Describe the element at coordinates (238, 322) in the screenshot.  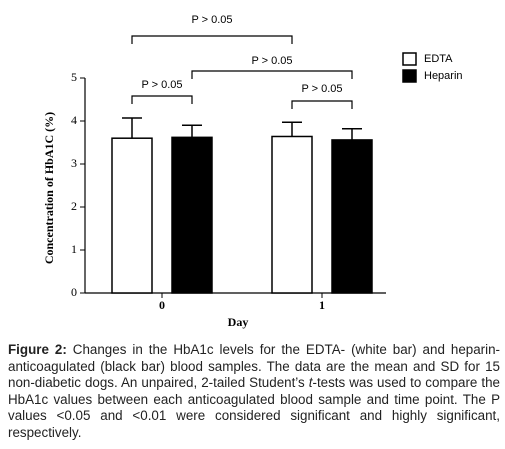
I see `x-axis-label: Day` at that location.